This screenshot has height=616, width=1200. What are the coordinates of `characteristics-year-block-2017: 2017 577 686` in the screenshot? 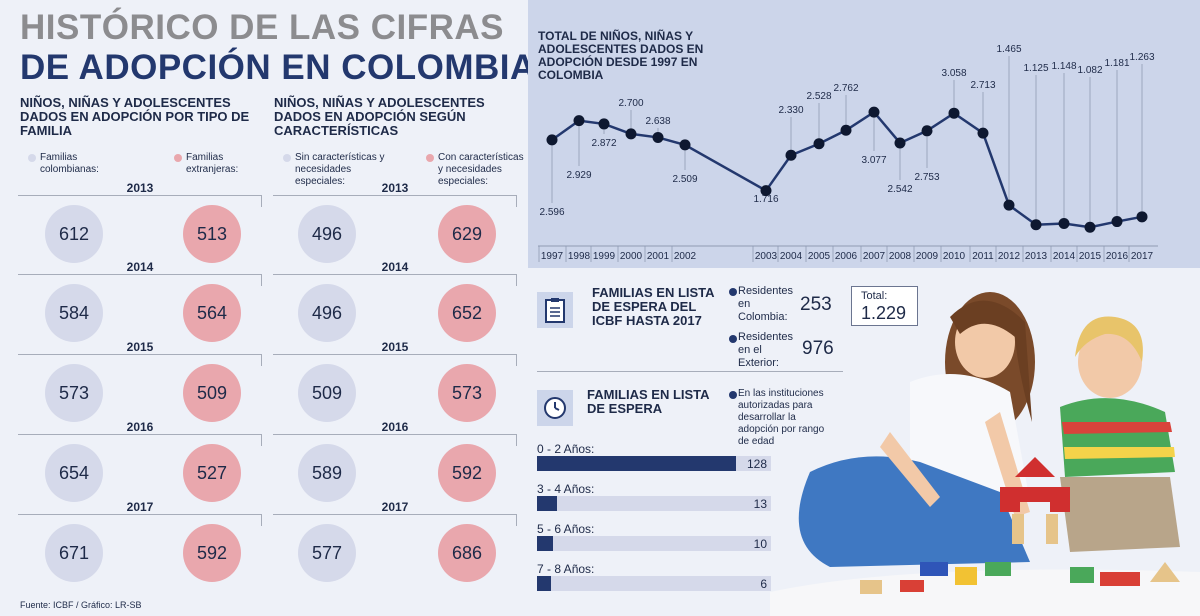 It's located at (395, 541).